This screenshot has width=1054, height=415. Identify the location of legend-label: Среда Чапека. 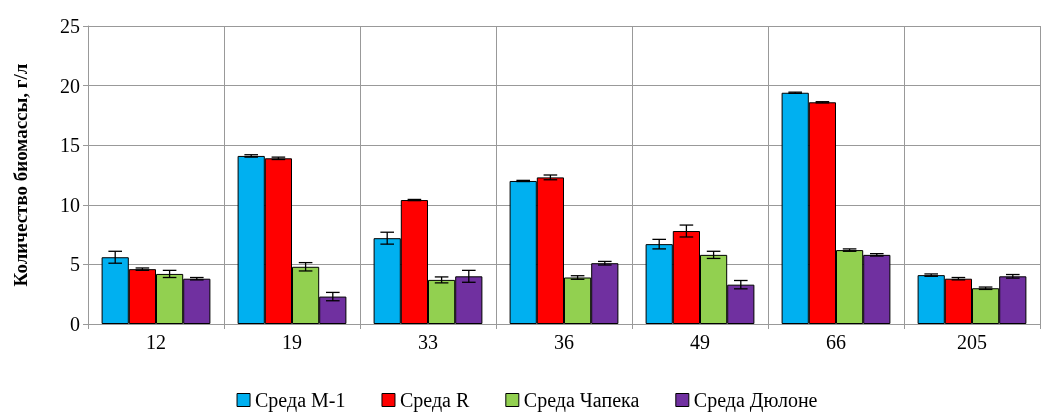
(581, 400).